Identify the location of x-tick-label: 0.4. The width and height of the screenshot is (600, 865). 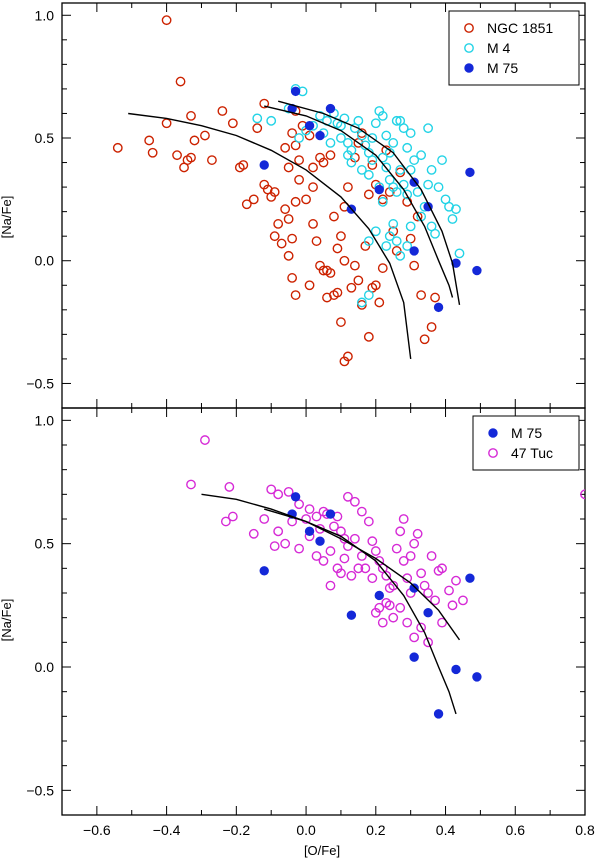
(446, 830).